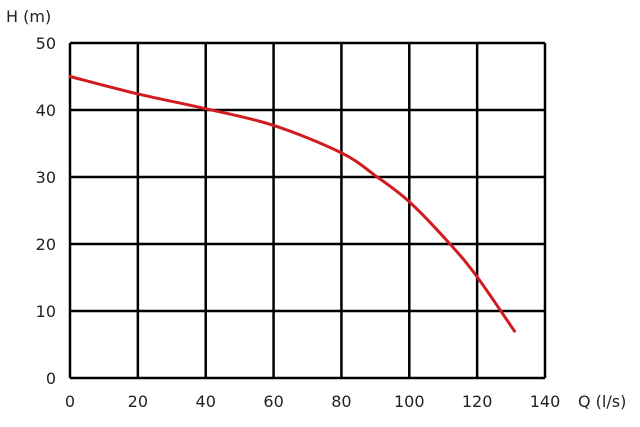 This screenshot has width=640, height=427. What do you see at coordinates (138, 401) in the screenshot?
I see `x-tick-label: 20` at bounding box center [138, 401].